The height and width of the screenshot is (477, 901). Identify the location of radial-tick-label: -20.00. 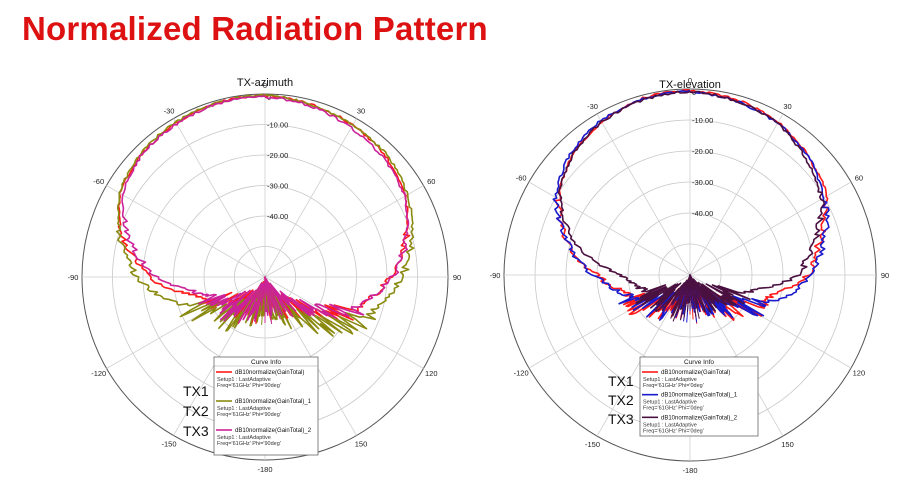
(702, 151).